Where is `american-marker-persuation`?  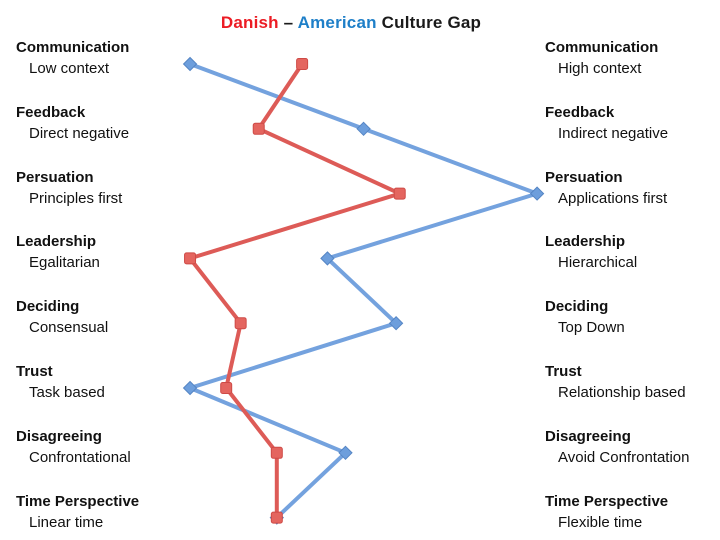
american-marker-persuation is located at coordinates (537, 193).